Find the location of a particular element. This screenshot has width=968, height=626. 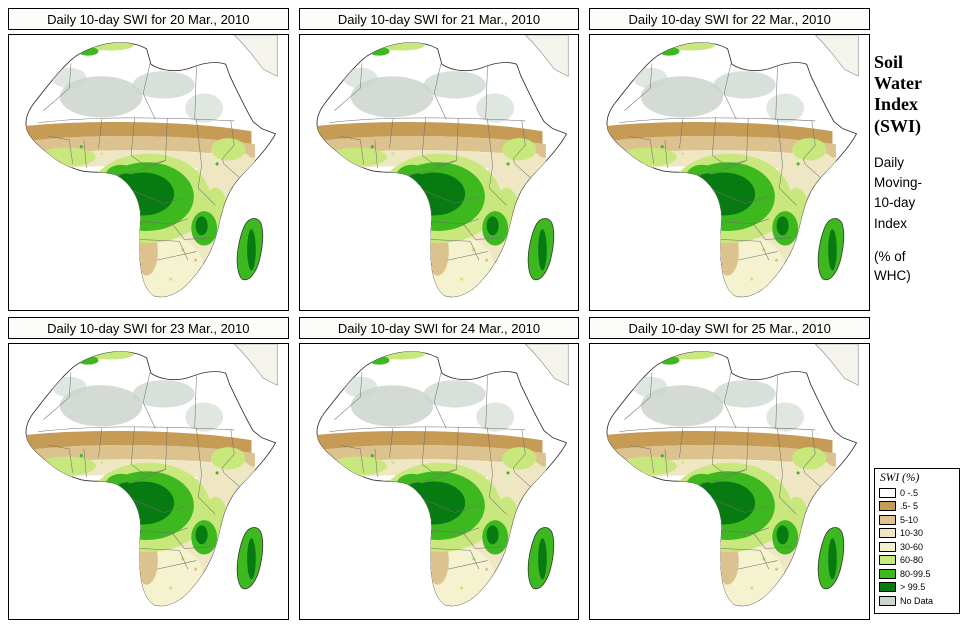

legend-row: 0 -.5 is located at coordinates (917, 492).